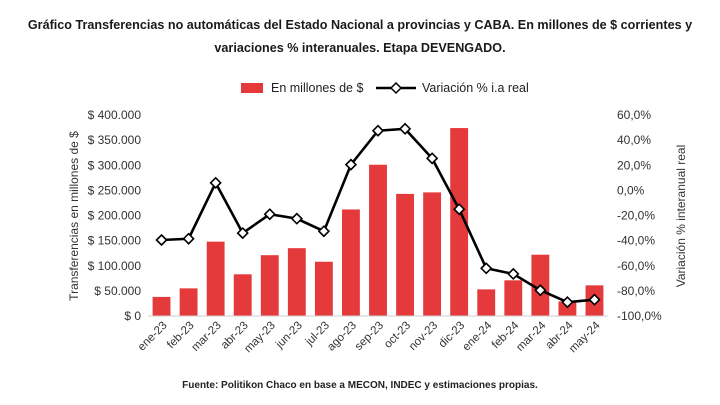 This screenshot has width=720, height=405. I want to click on y-tick-label: $ 400.000, so click(115, 115).